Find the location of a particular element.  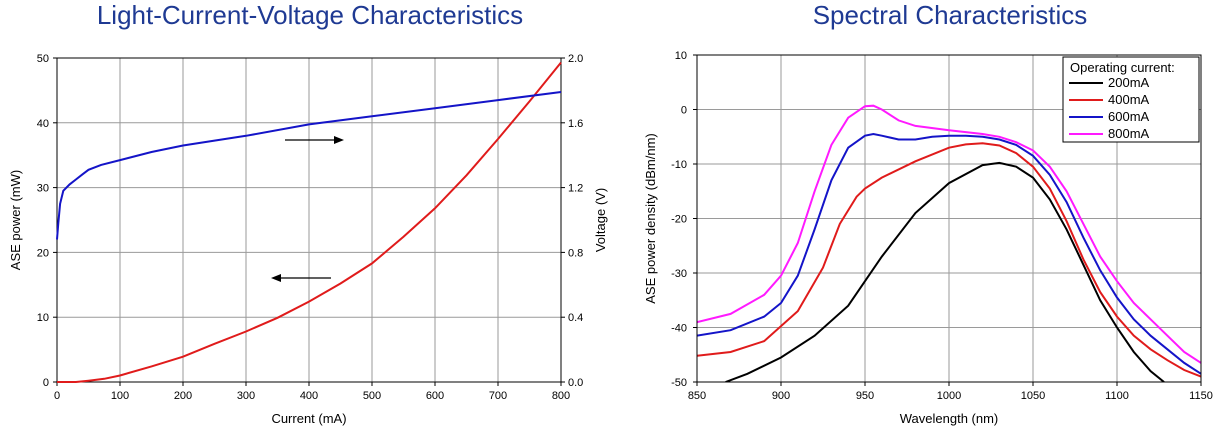

chart1-xtick-label: 0 is located at coordinates (57, 396).